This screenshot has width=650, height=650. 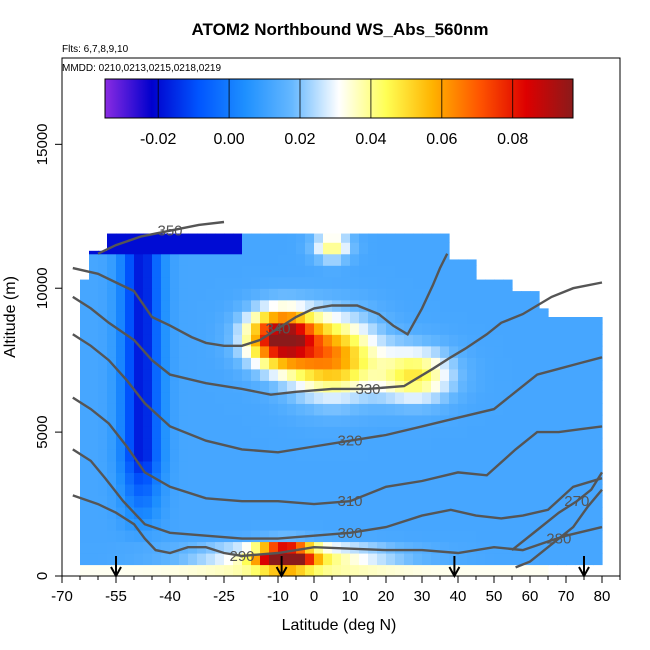 I want to click on x-tick-label: 70, so click(x=566, y=596).